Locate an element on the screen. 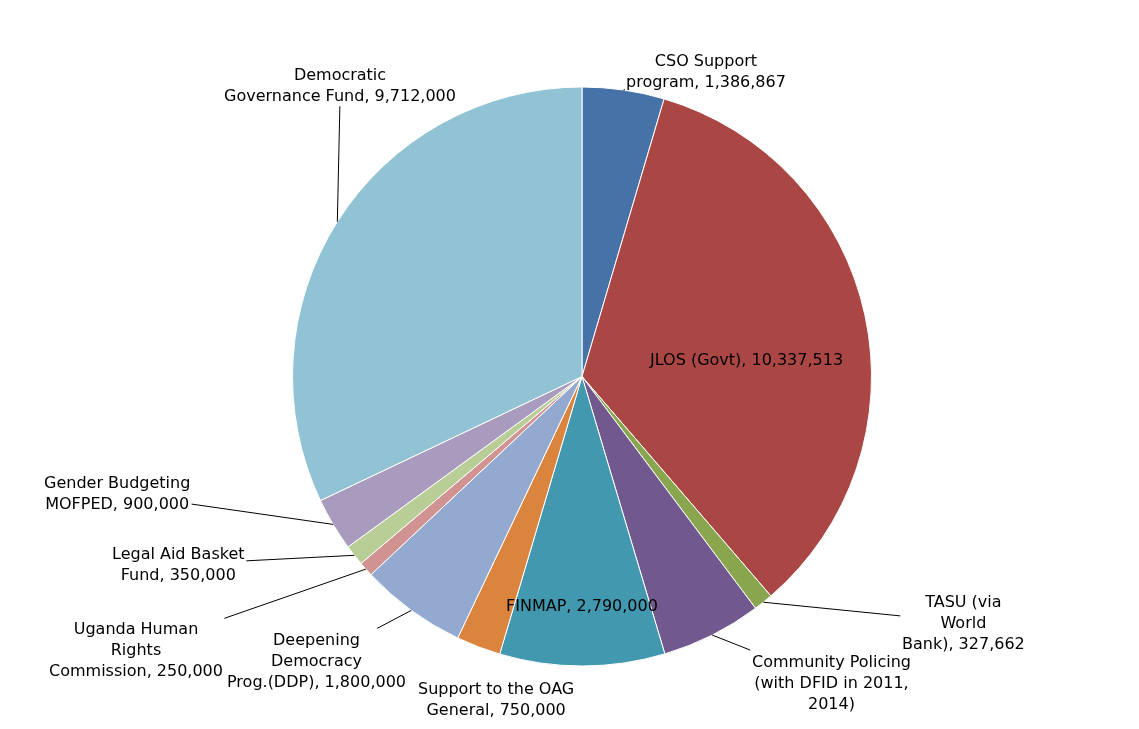 The width and height of the screenshot is (1139, 729). slice-label: Democratic Governance Fund, 9,712,000 is located at coordinates (340, 85).